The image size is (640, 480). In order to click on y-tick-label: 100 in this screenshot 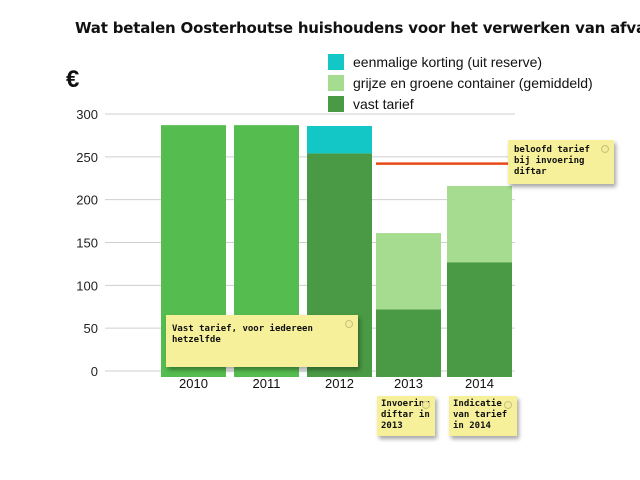, I will do `click(87, 285)`.